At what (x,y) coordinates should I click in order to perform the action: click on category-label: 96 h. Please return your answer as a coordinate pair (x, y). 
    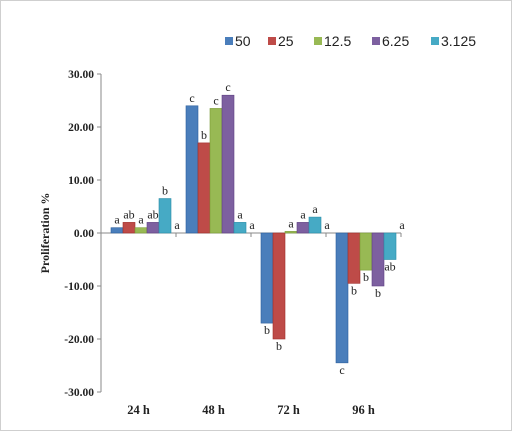
    Looking at the image, I should click on (363, 410).